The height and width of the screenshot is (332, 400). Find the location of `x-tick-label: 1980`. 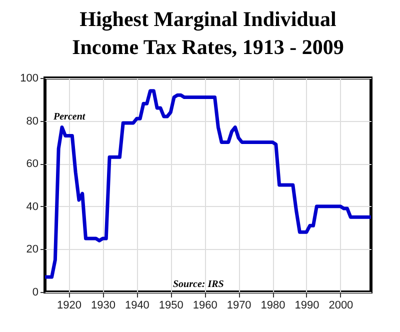

x-tick-label: 1980 is located at coordinates (273, 306).